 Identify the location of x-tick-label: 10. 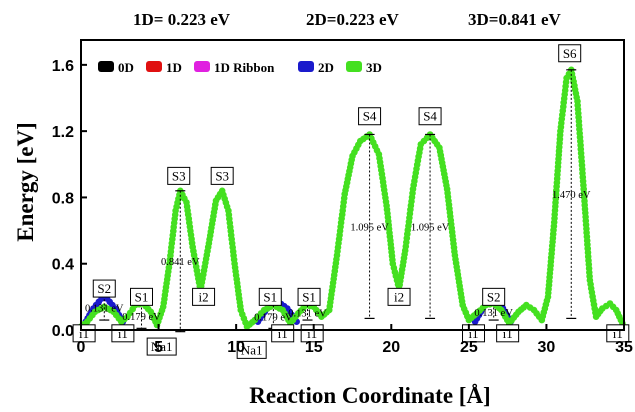
(236, 347).